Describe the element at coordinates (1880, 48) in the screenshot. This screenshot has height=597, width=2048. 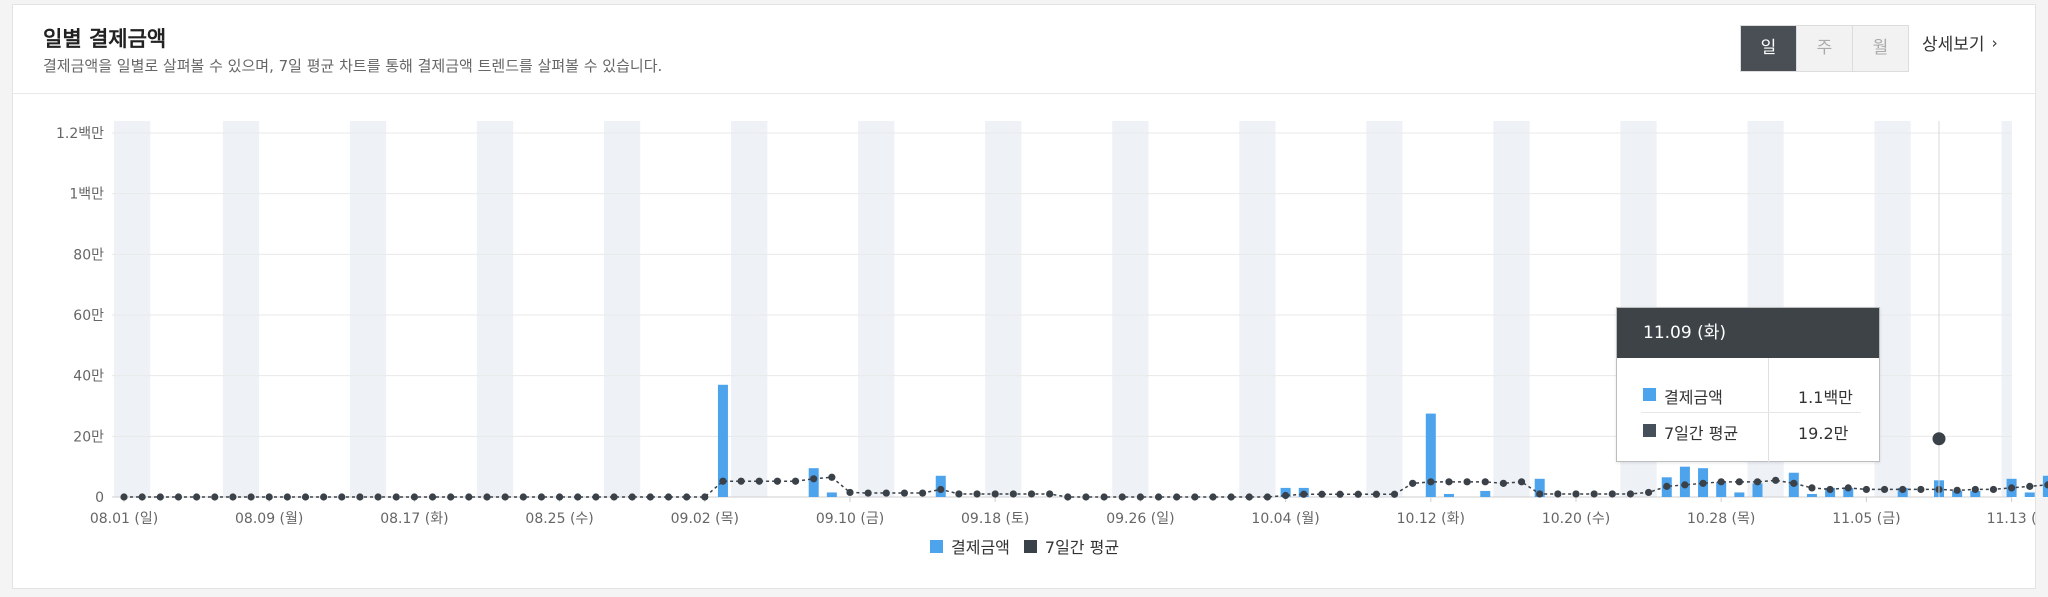
I see `tab-month: 월` at that location.